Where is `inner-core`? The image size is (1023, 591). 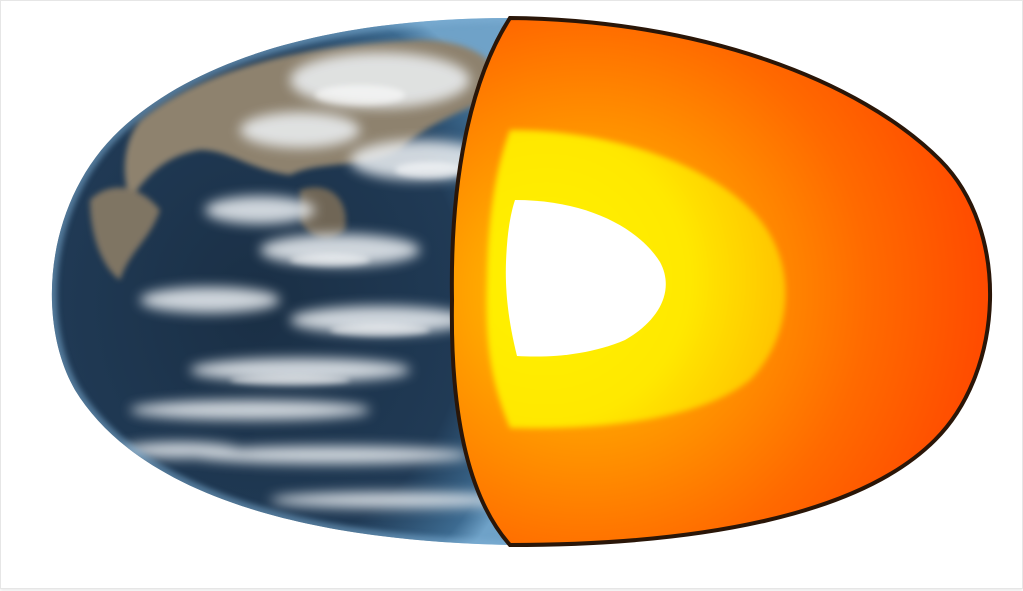
inner-core is located at coordinates (585, 278).